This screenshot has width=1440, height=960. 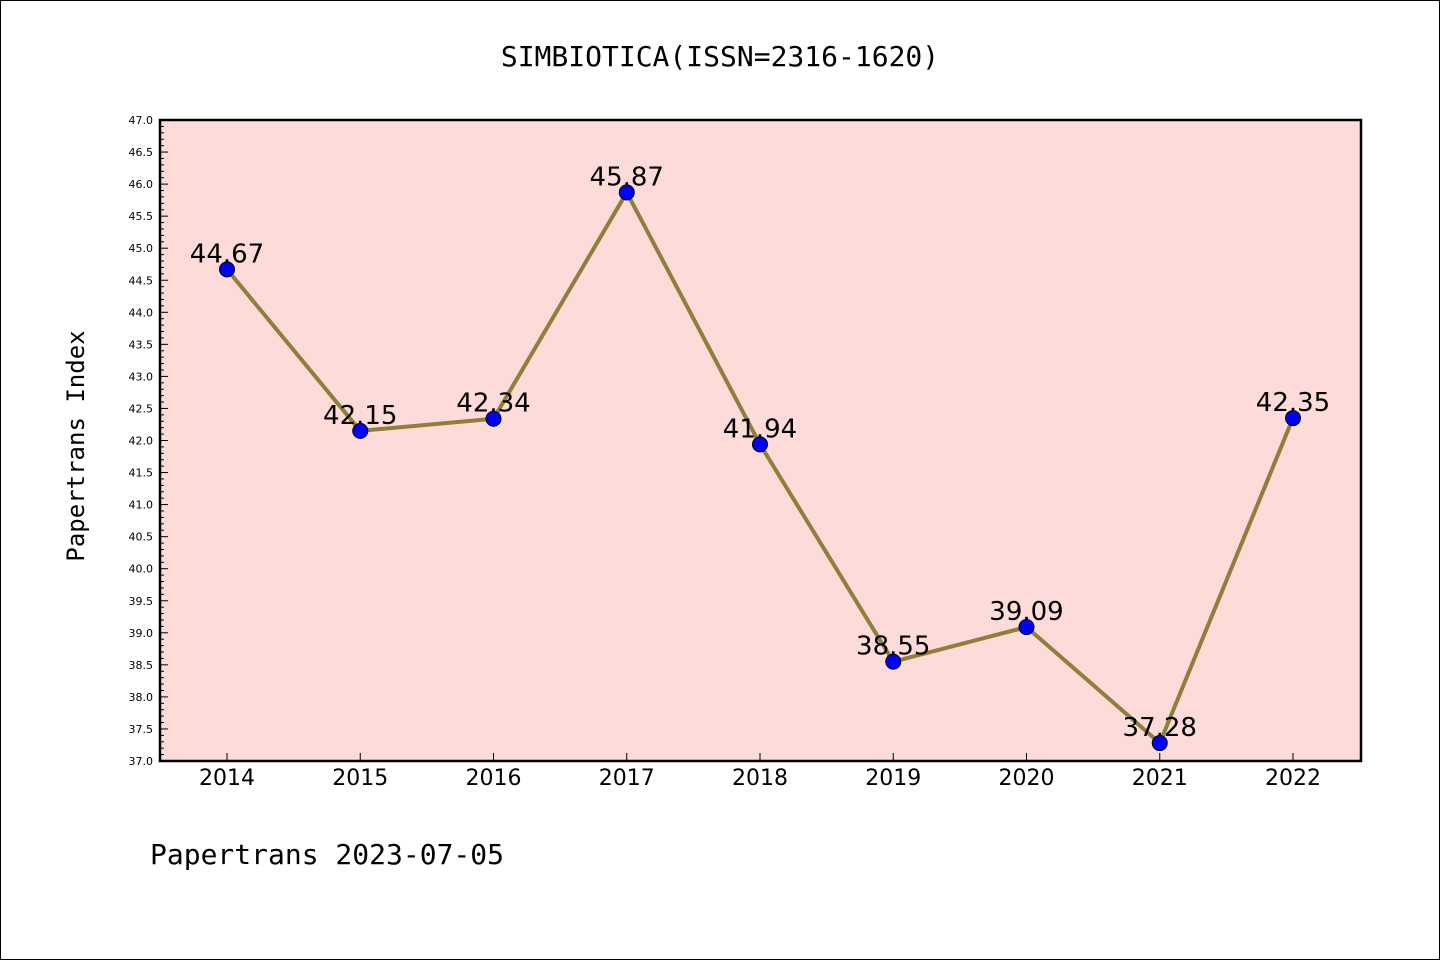 What do you see at coordinates (1160, 778) in the screenshot?
I see `x-tick-label: 2021` at bounding box center [1160, 778].